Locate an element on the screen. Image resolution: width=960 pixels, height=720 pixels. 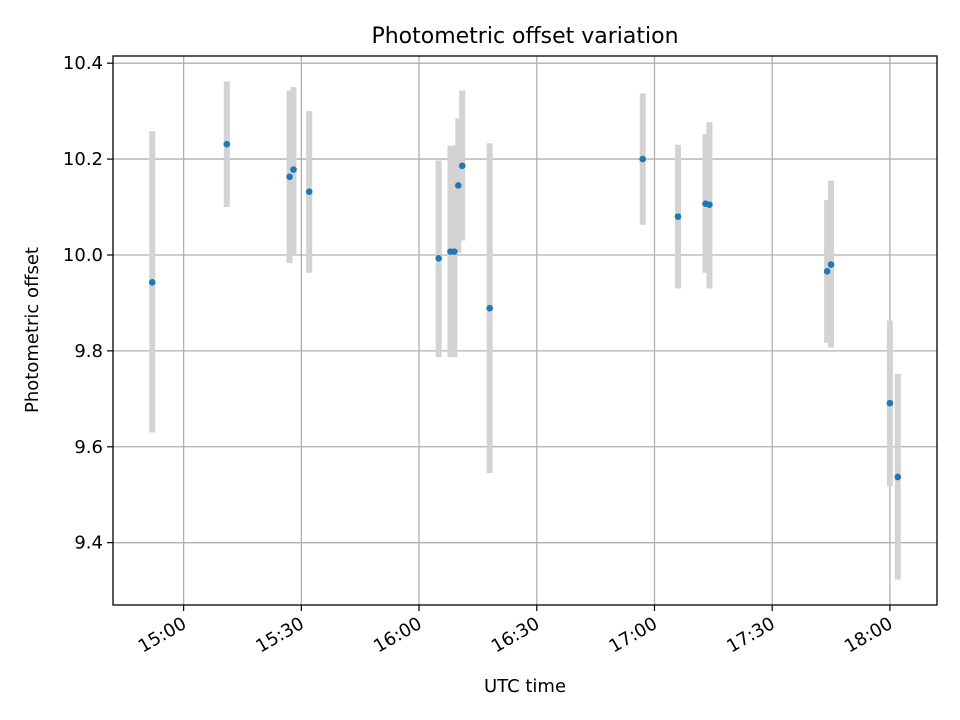
y-axis: 9.4 9.6 9.8 10.0 10.2 10.4 is located at coordinates (88, 303).